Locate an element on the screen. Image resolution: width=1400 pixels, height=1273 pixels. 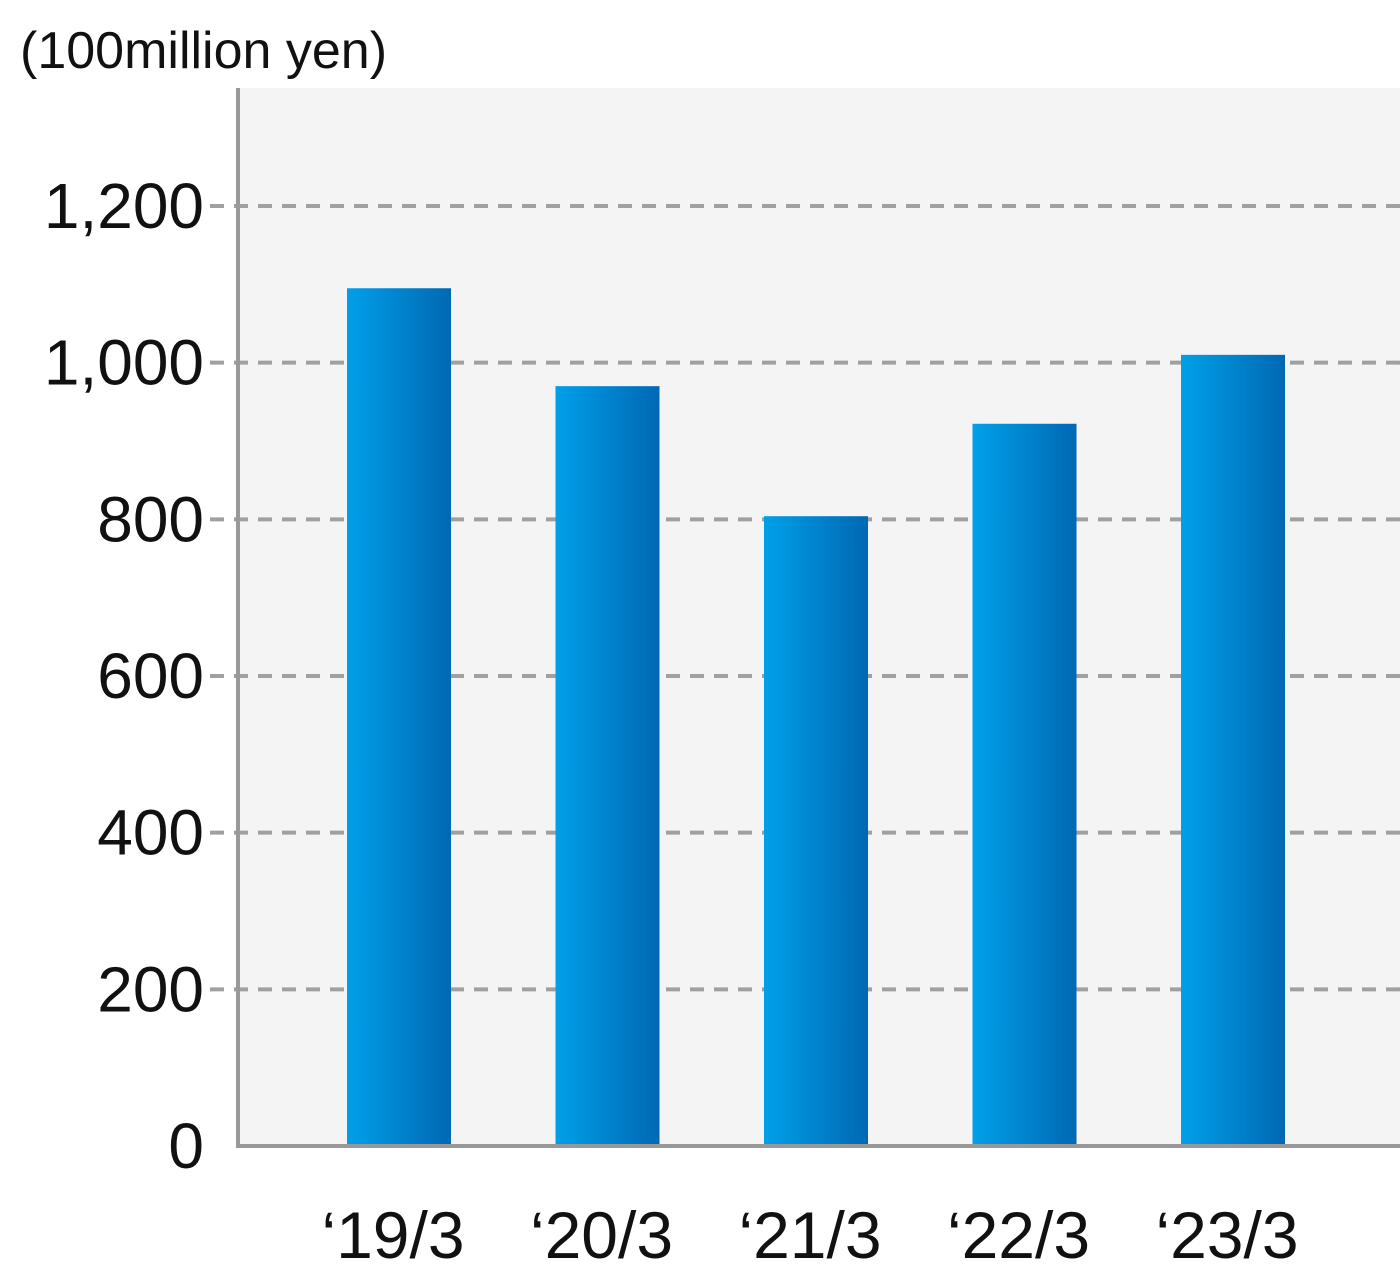
y-axis-unit-label: (100million yen) is located at coordinates (203, 51).